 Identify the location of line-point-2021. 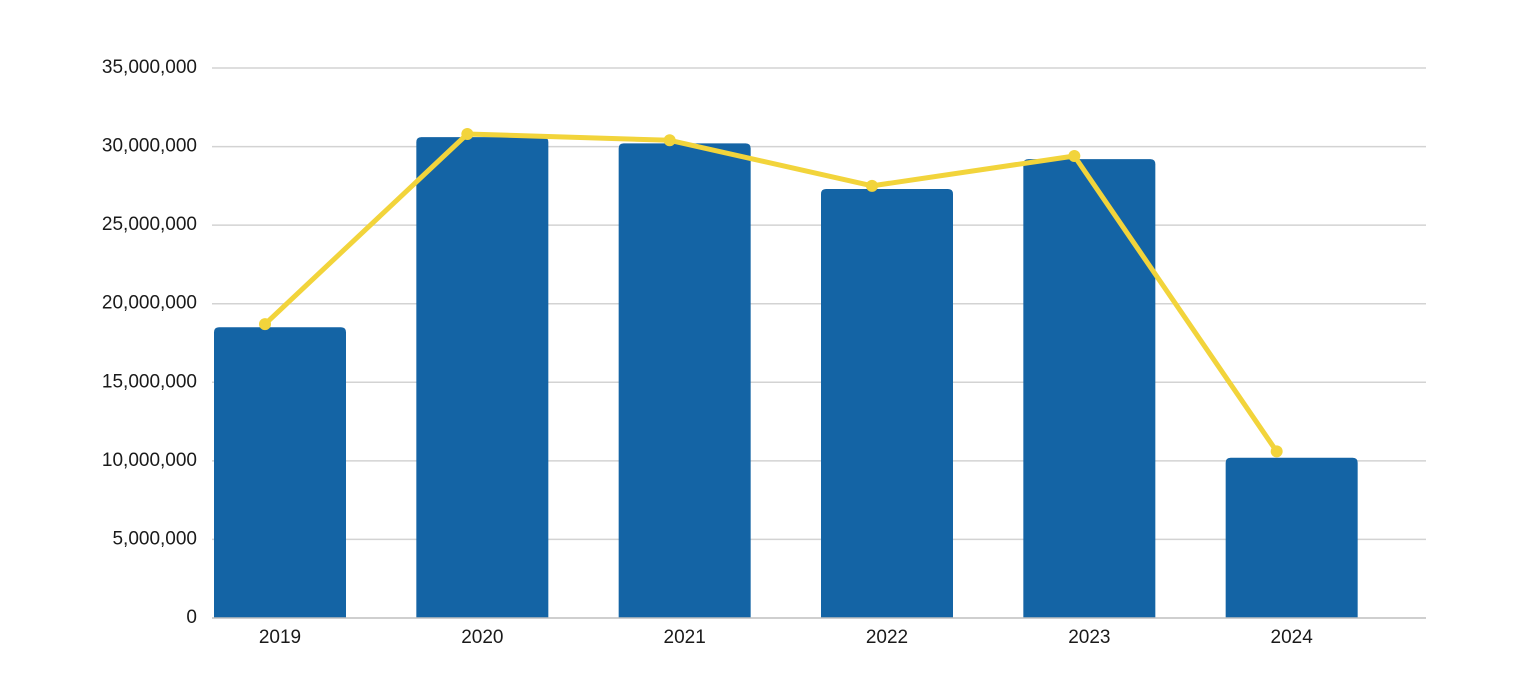
(669, 140).